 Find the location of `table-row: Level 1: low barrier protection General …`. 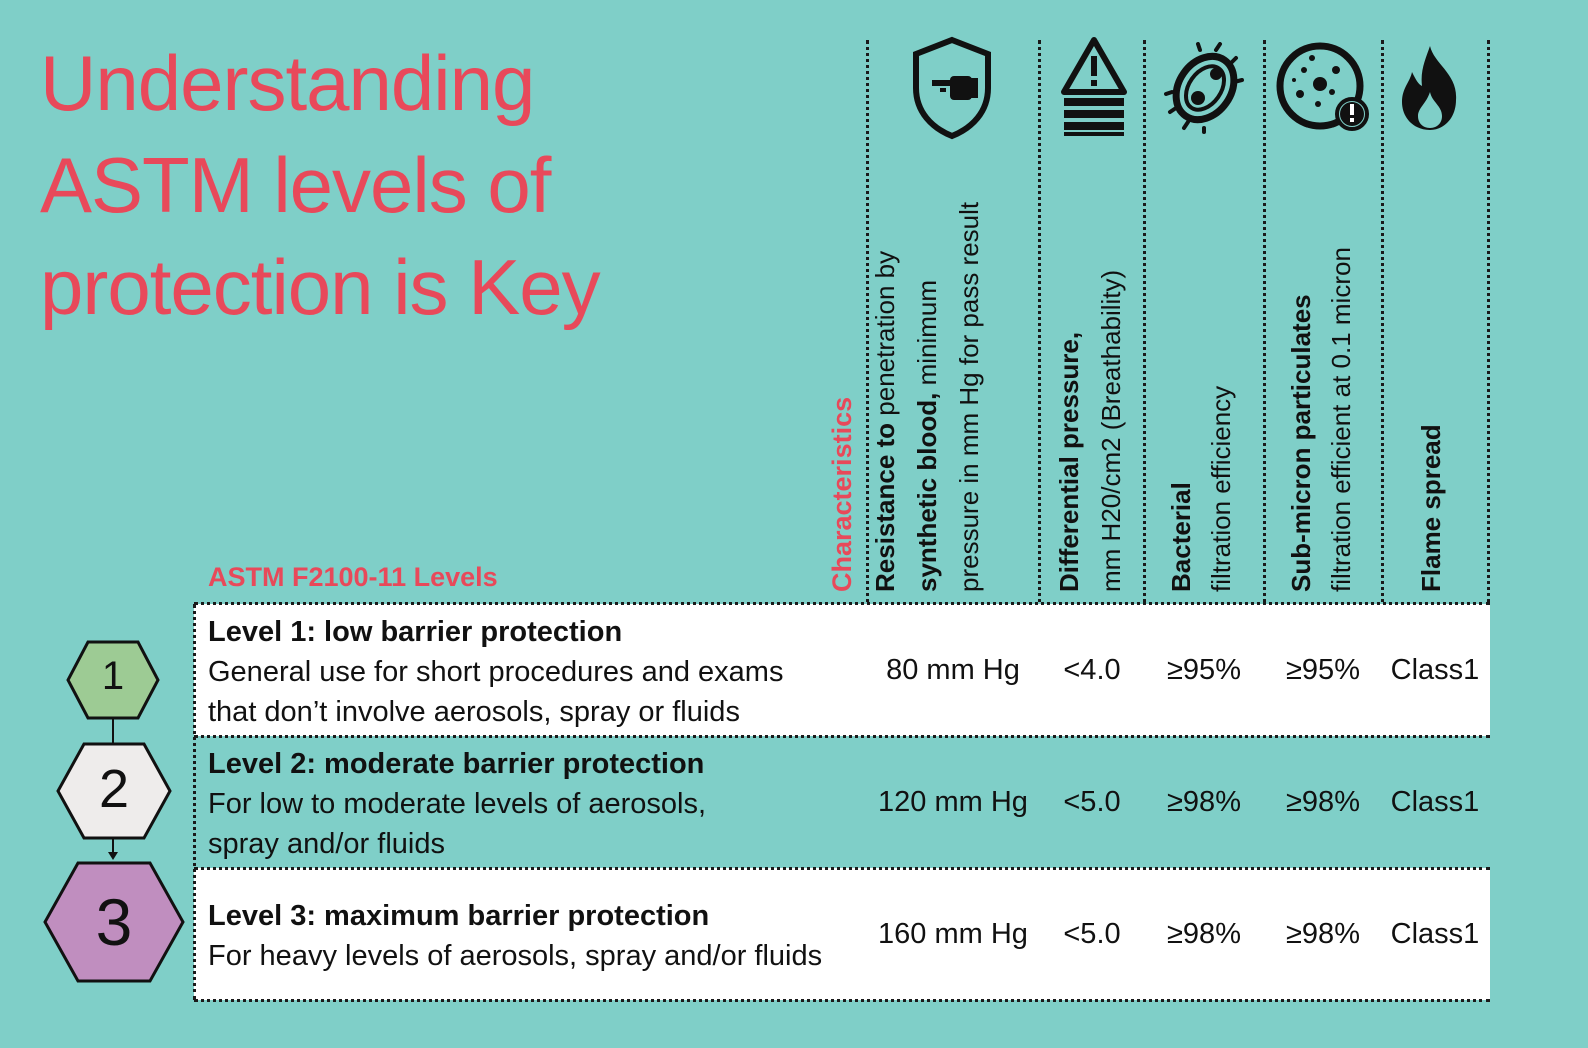

table-row: Level 1: low barrier protection General … is located at coordinates (842, 670).